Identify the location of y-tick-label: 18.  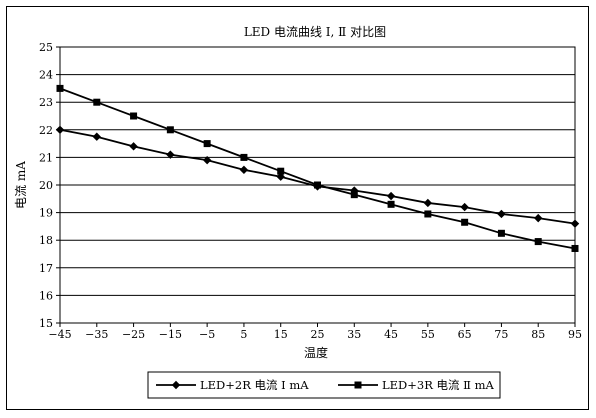
(46, 240).